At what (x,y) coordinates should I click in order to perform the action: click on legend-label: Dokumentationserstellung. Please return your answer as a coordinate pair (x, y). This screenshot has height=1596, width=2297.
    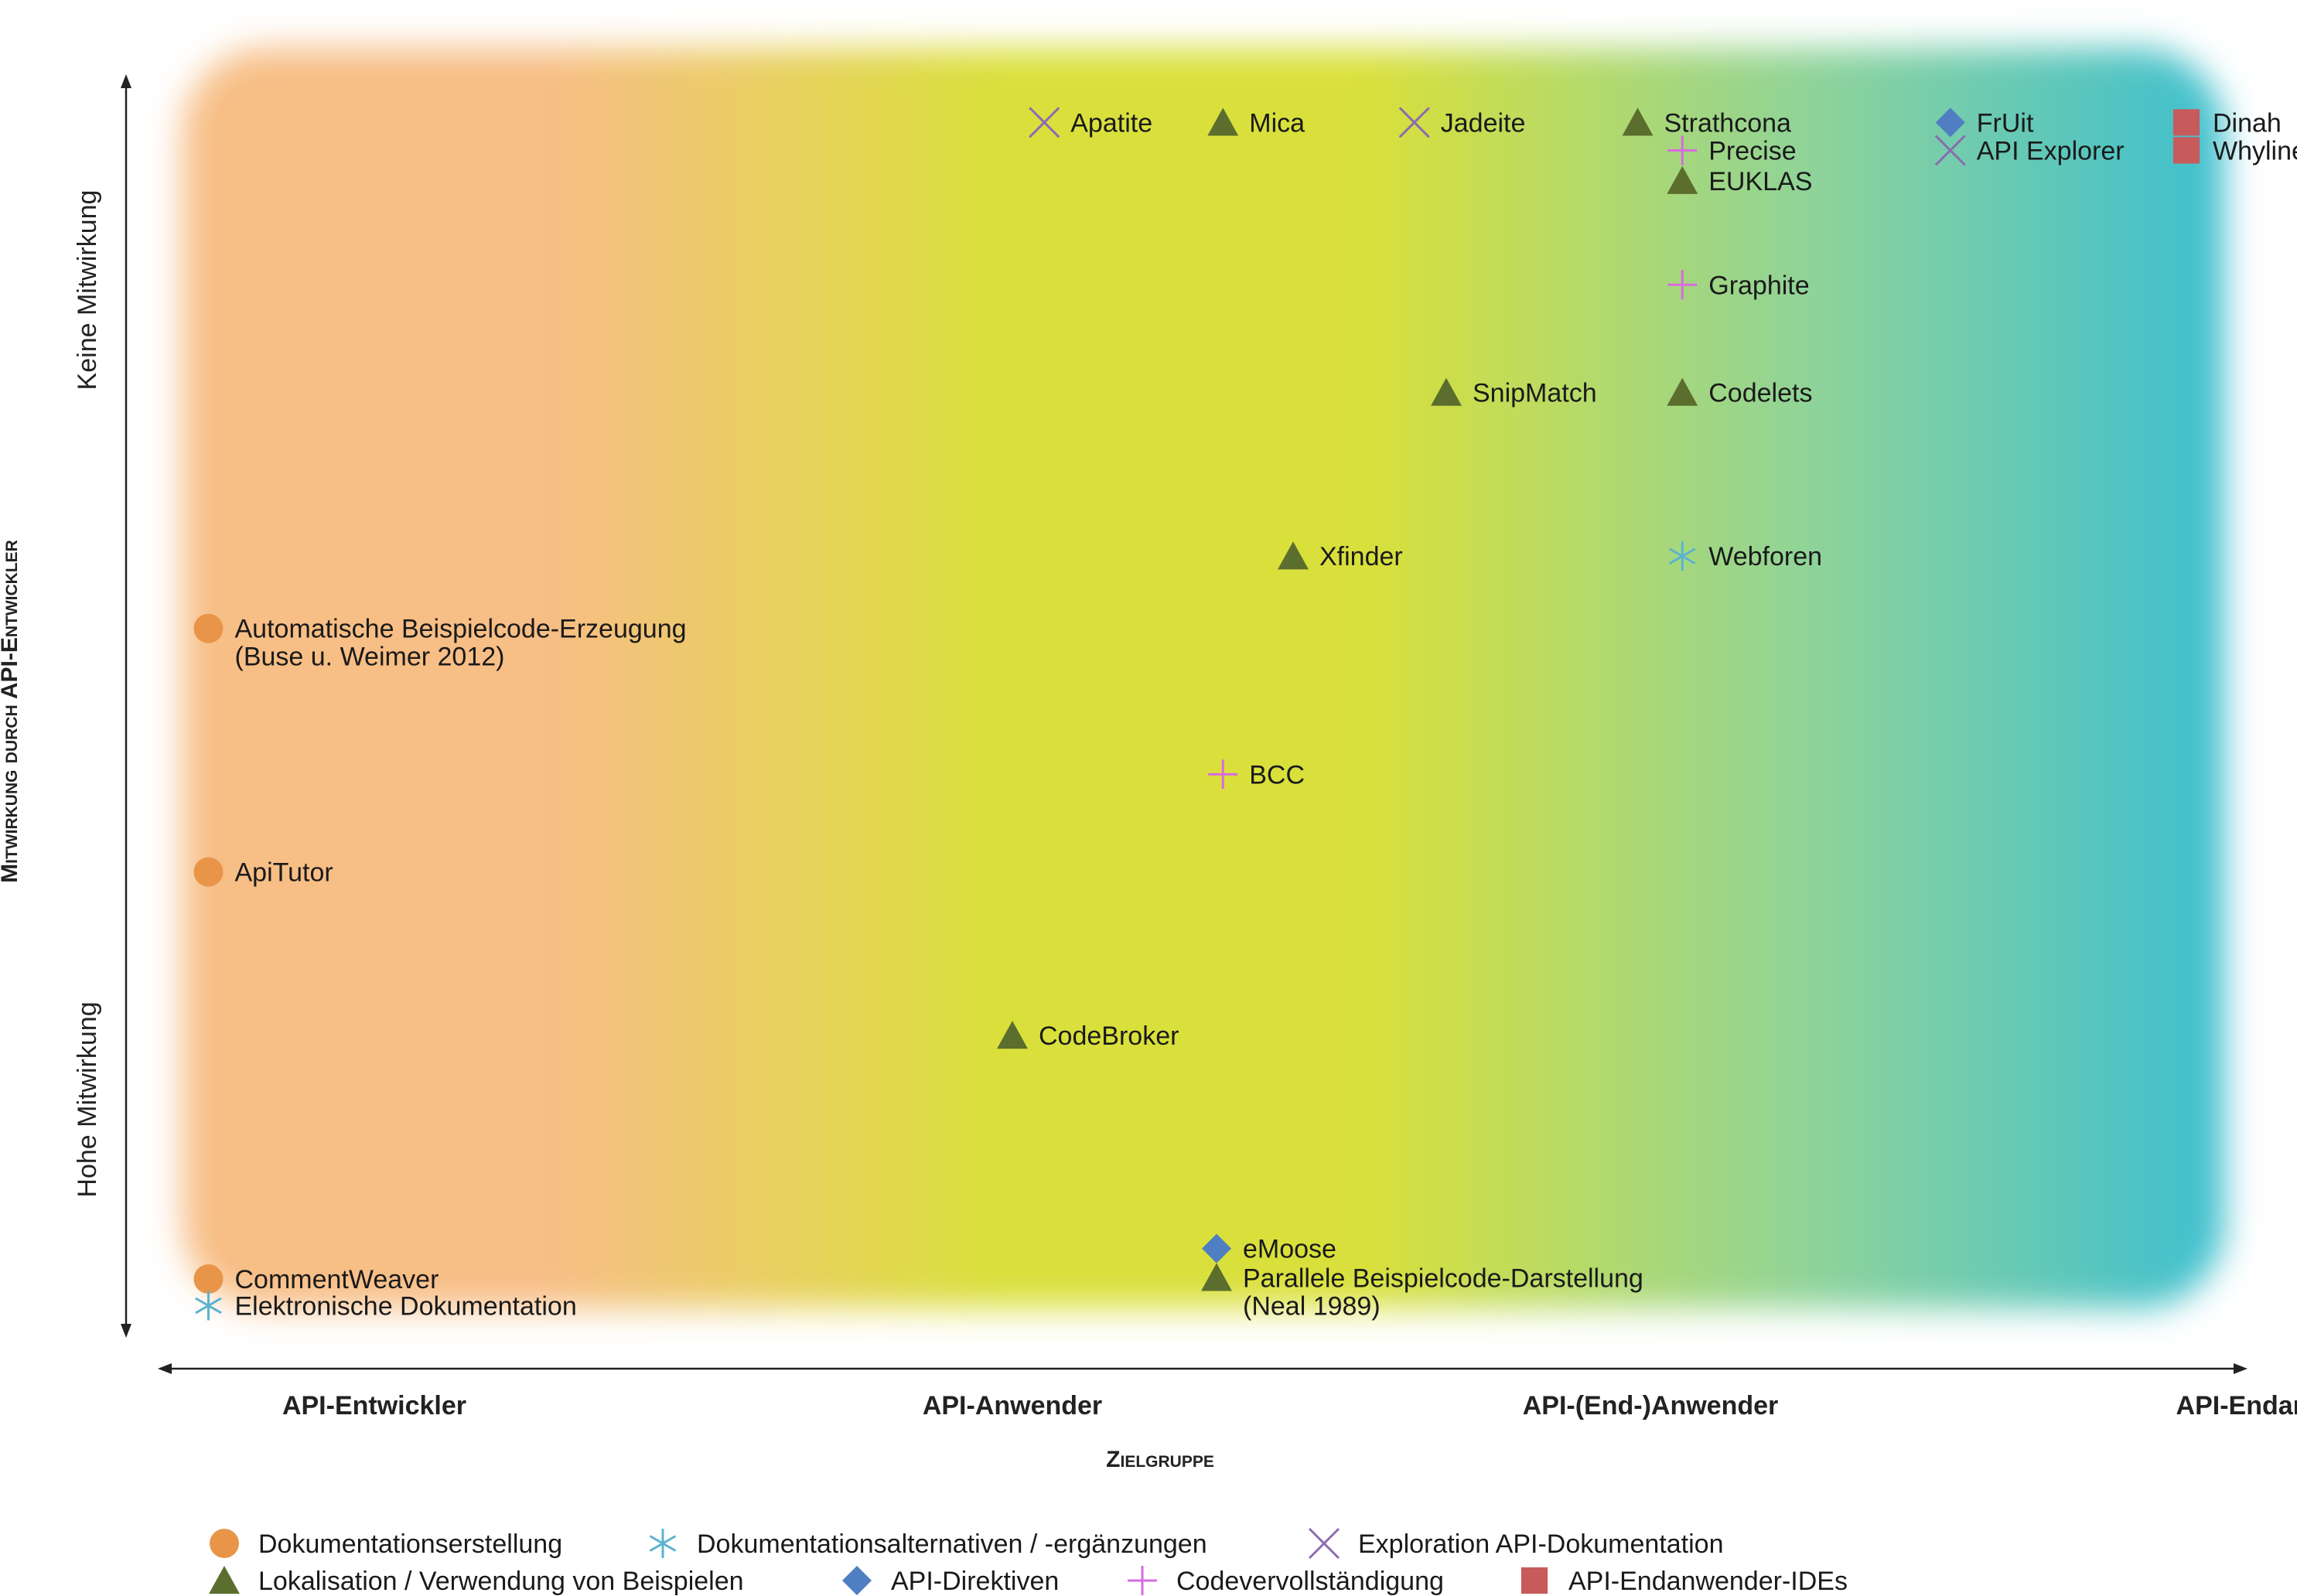
    Looking at the image, I should click on (410, 1544).